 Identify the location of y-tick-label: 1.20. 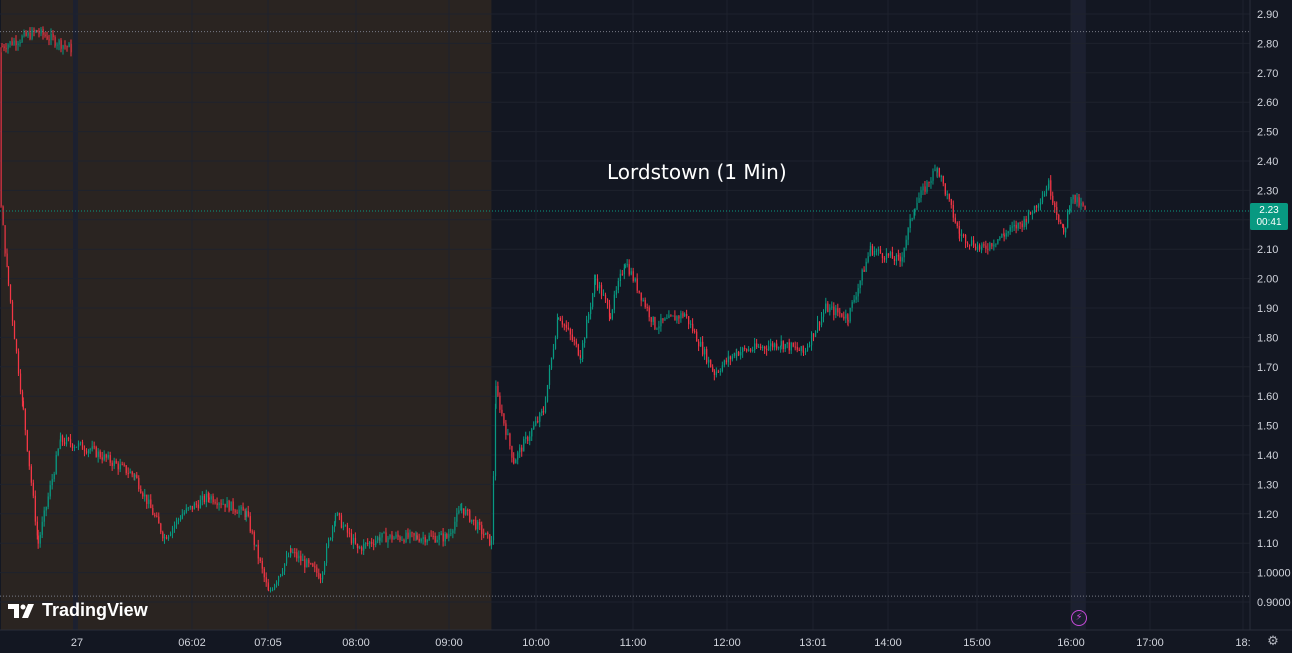
(1267, 515).